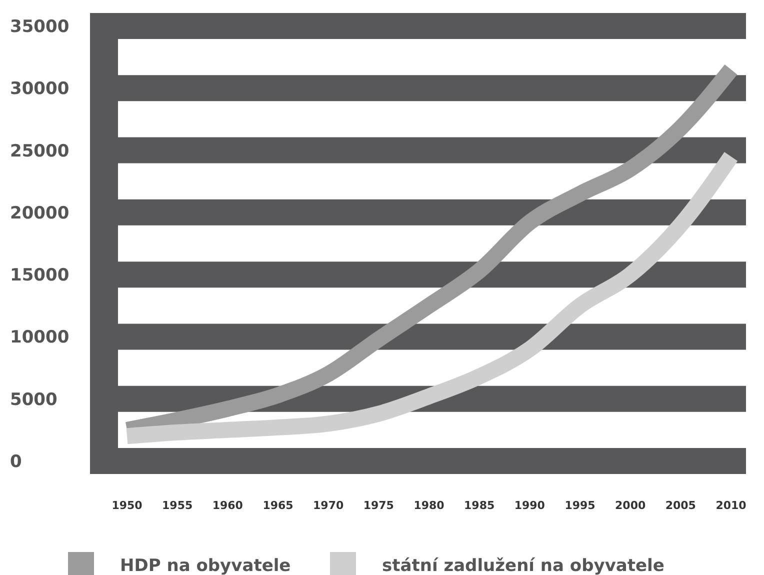  Describe the element at coordinates (16, 462) in the screenshot. I see `y-tick-label: 0` at that location.